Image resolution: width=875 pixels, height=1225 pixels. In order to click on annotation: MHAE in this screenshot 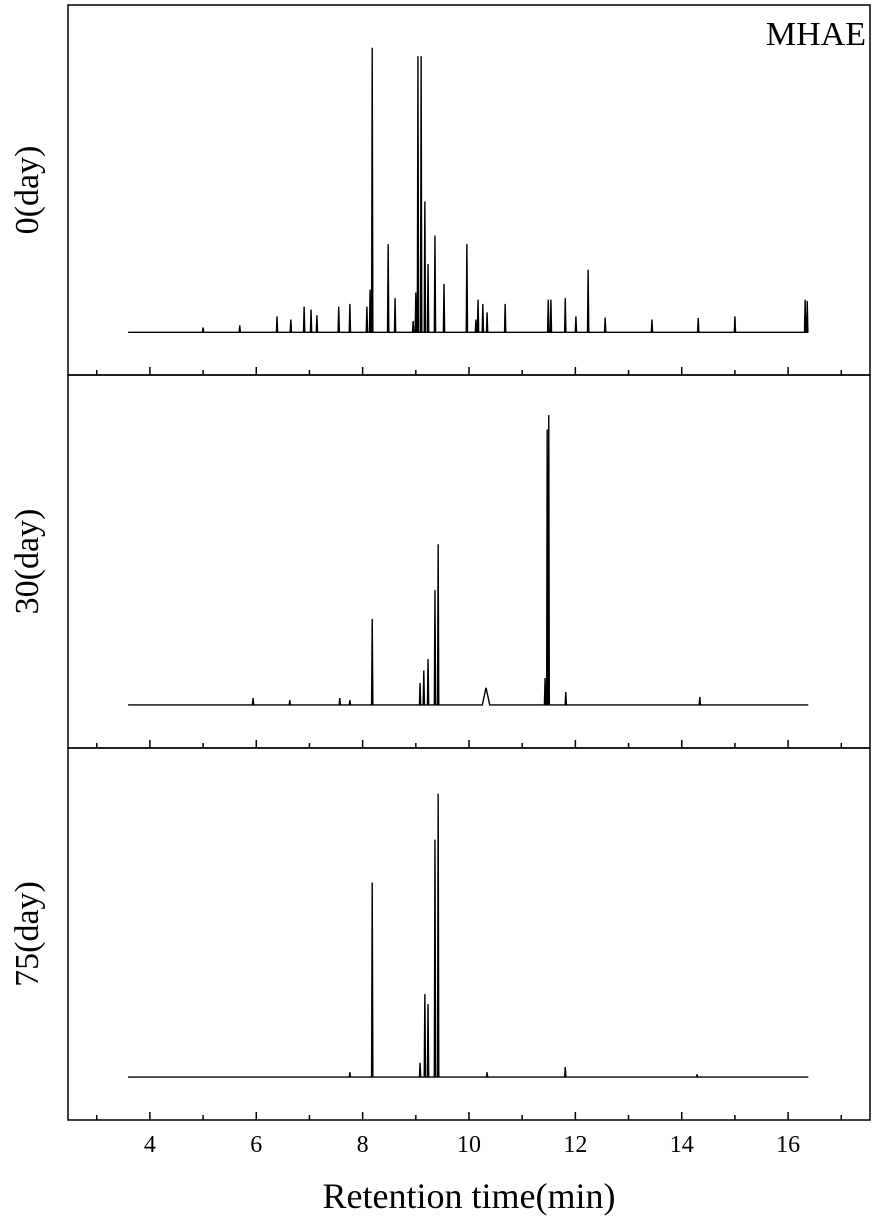, I will do `click(816, 34)`.